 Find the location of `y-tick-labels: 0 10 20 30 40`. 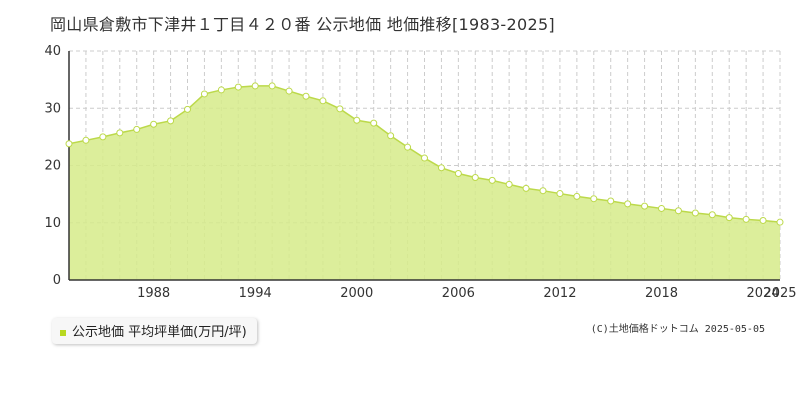

y-tick-labels: 0 10 20 30 40 is located at coordinates (52, 166).